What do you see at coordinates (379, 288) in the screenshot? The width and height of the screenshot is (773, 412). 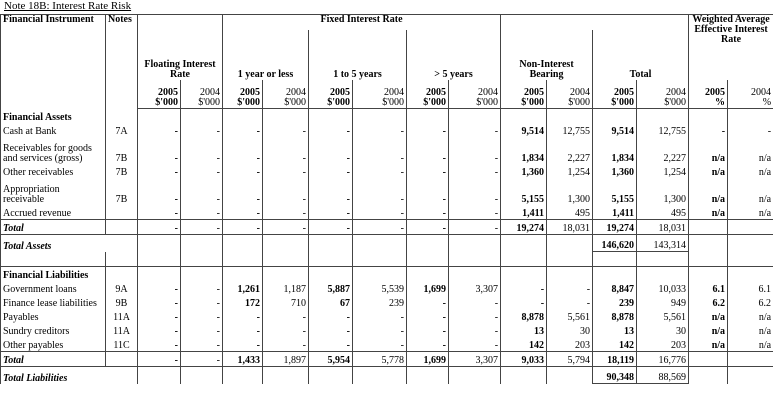 I see `cell: 5,539` at bounding box center [379, 288].